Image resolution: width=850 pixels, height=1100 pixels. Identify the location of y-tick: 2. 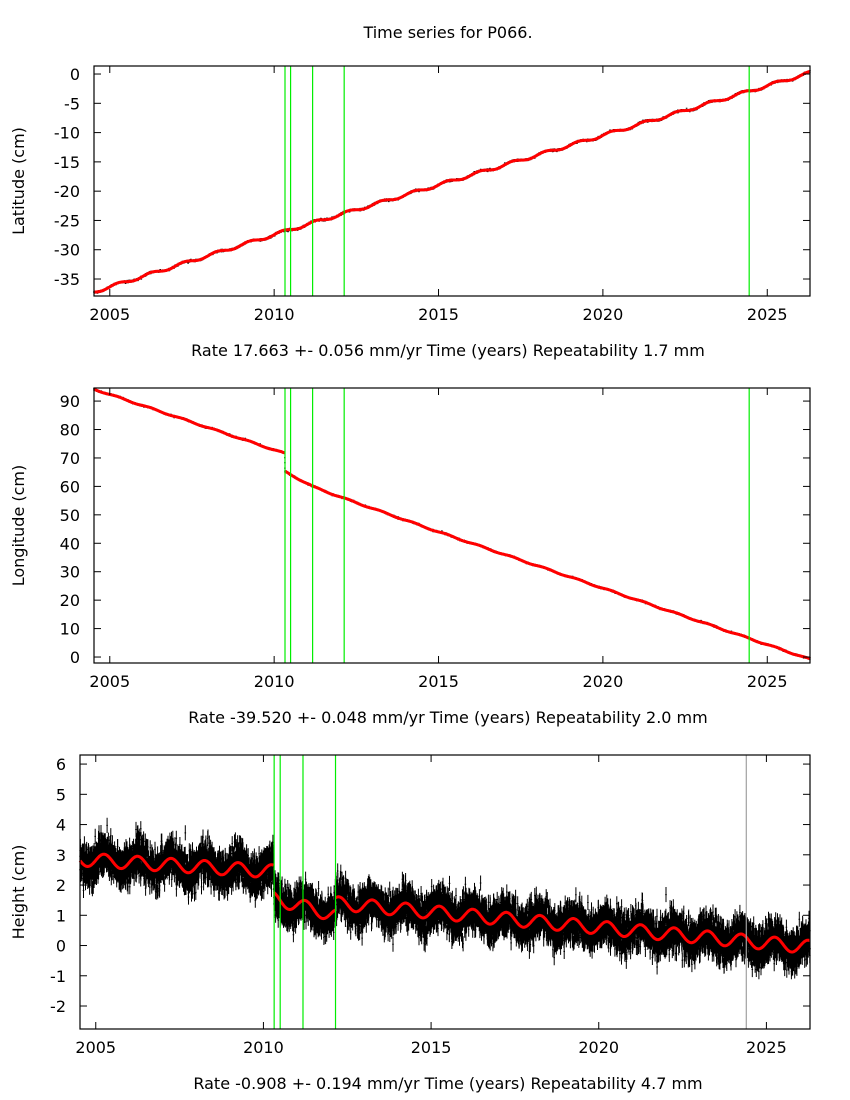
(433, 885).